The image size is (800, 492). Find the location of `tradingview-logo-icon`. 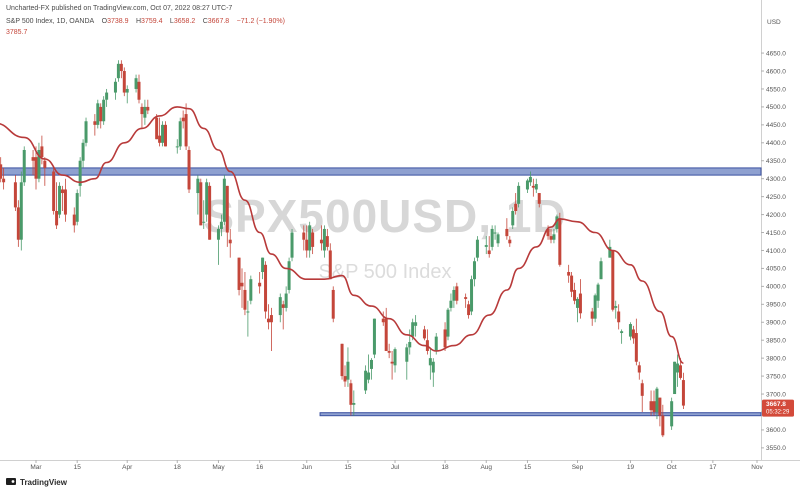

tradingview-logo-icon is located at coordinates (11, 481).